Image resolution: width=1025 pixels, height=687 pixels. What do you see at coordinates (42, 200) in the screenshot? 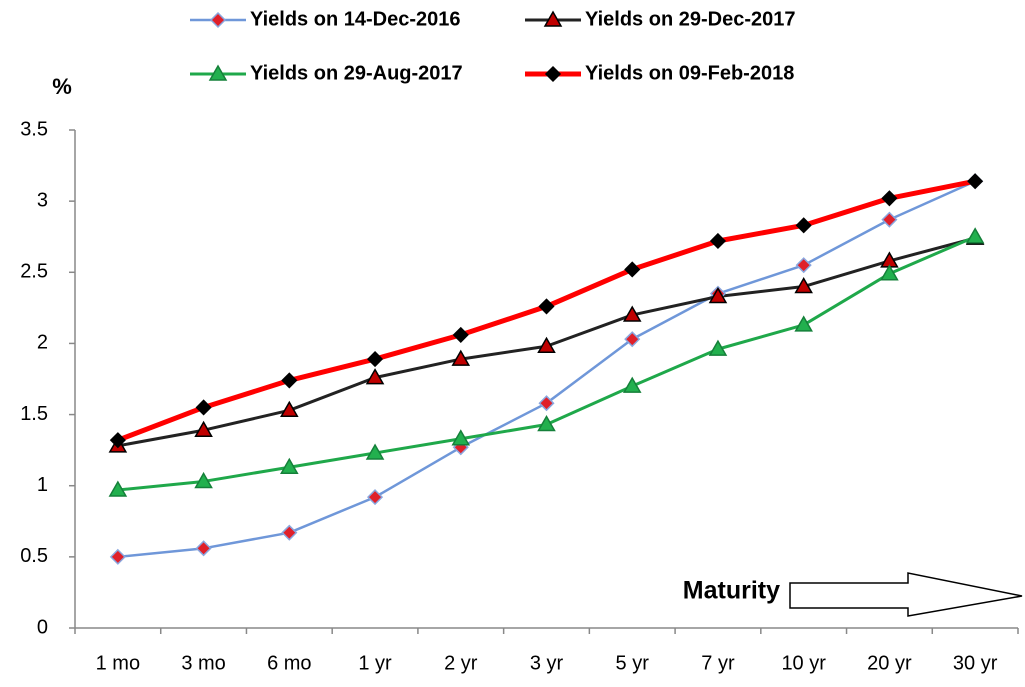
I see `y-tick-label: 3` at bounding box center [42, 200].